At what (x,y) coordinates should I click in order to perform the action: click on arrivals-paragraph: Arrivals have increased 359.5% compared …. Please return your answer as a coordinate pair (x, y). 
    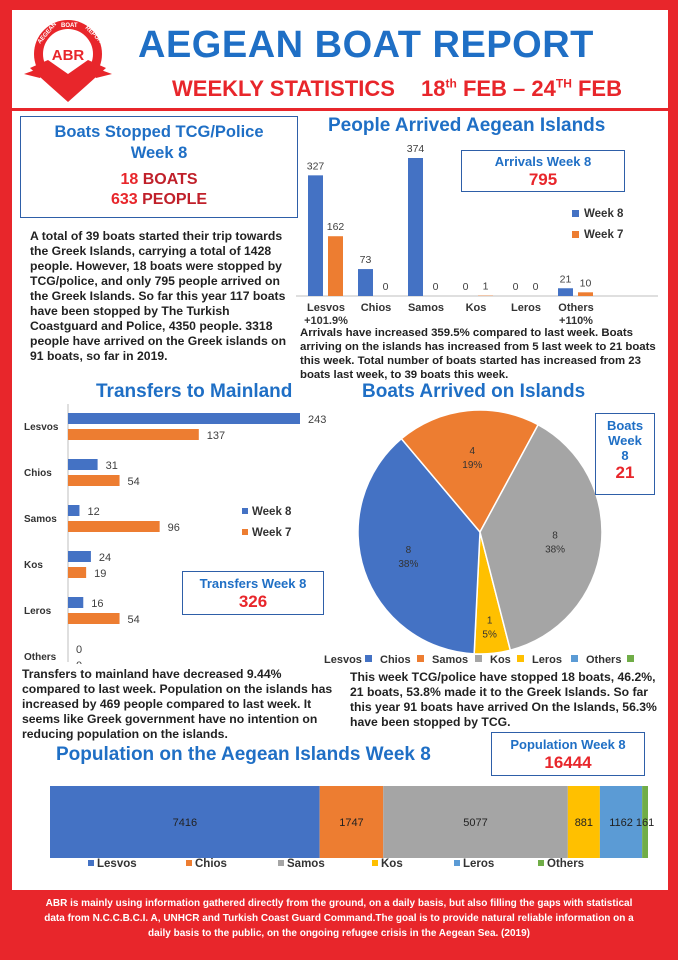
    Looking at the image, I should click on (478, 354).